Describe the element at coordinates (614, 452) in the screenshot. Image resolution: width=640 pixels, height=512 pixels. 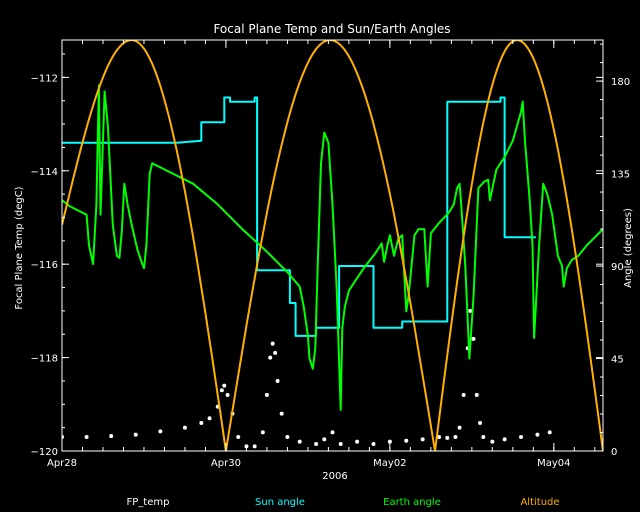
I see `y-right-tick-label: 0` at that location.